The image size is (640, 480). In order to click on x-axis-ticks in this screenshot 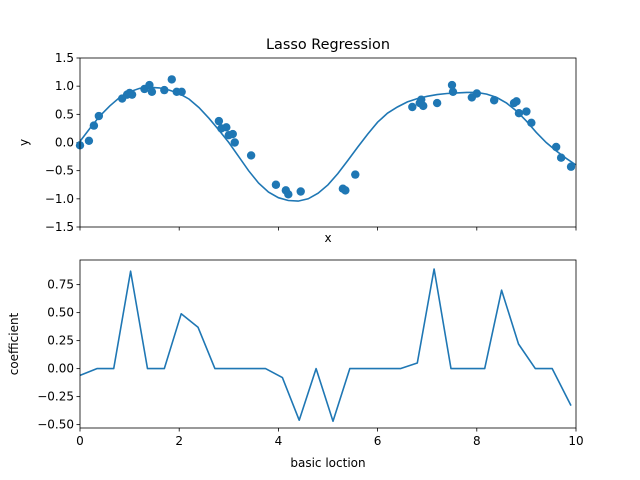, I will do `click(328, 229)`.